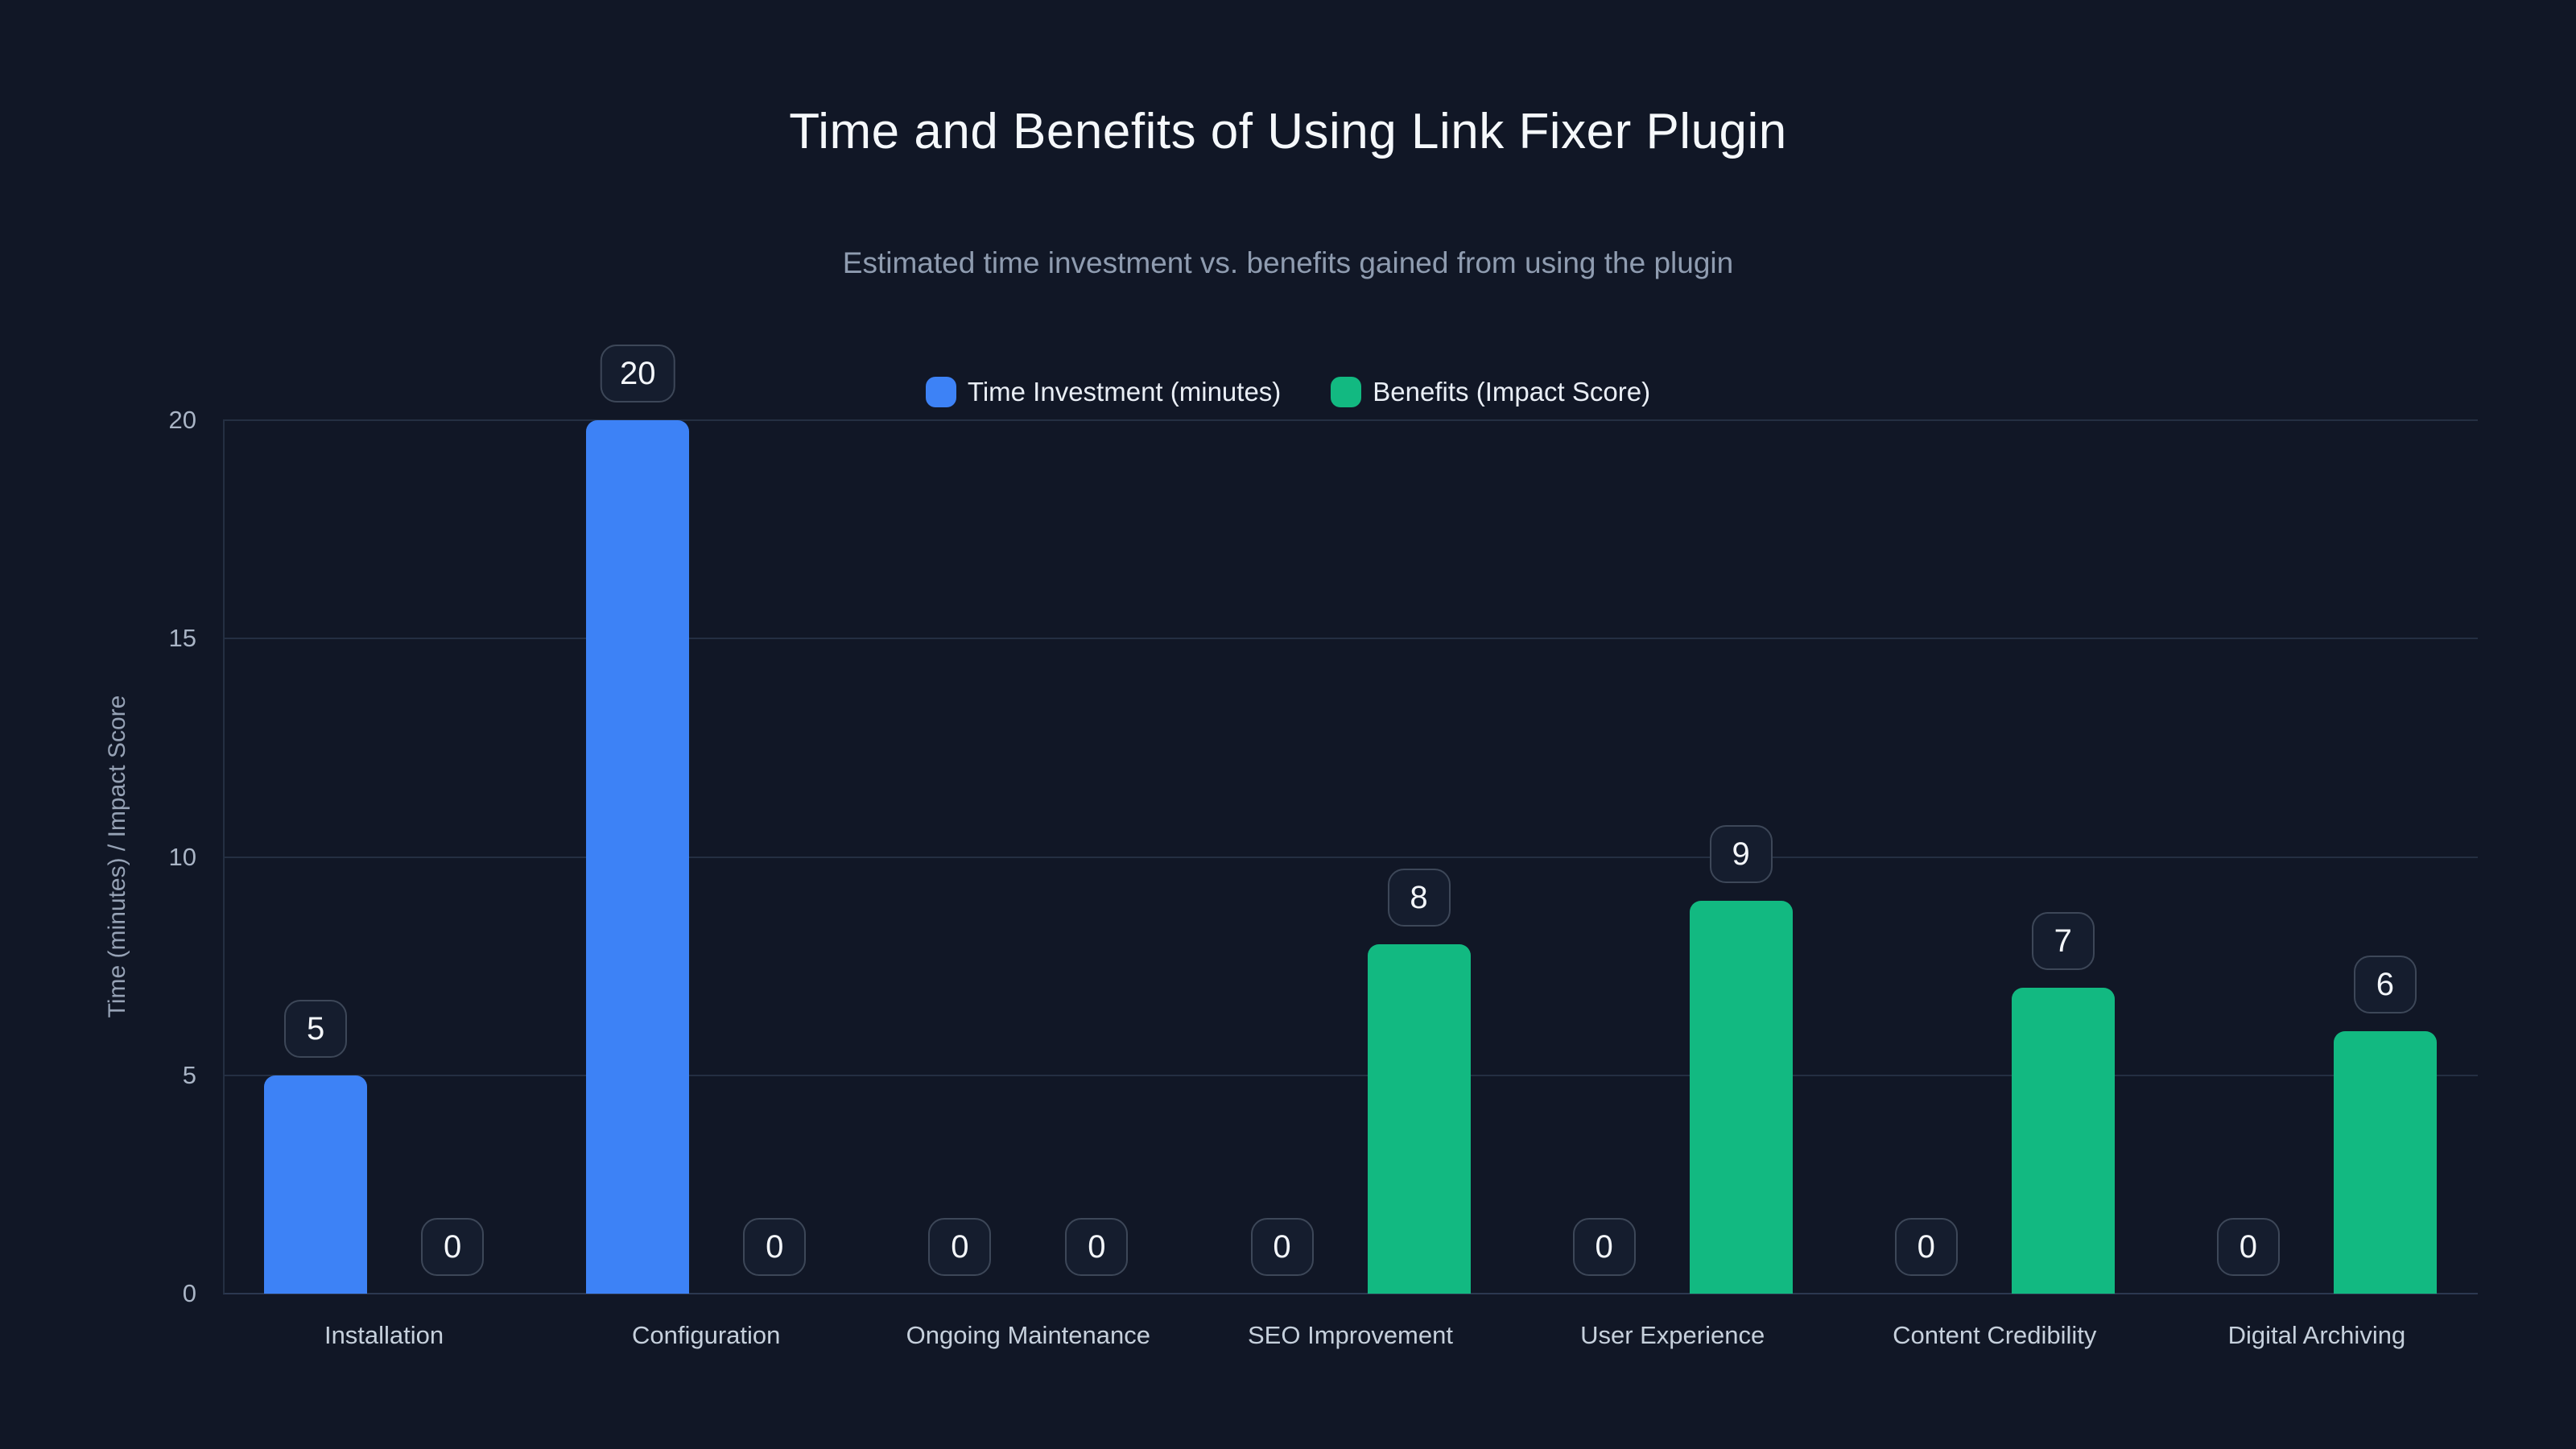  Describe the element at coordinates (637, 373) in the screenshot. I see `value-badge: 20` at that location.